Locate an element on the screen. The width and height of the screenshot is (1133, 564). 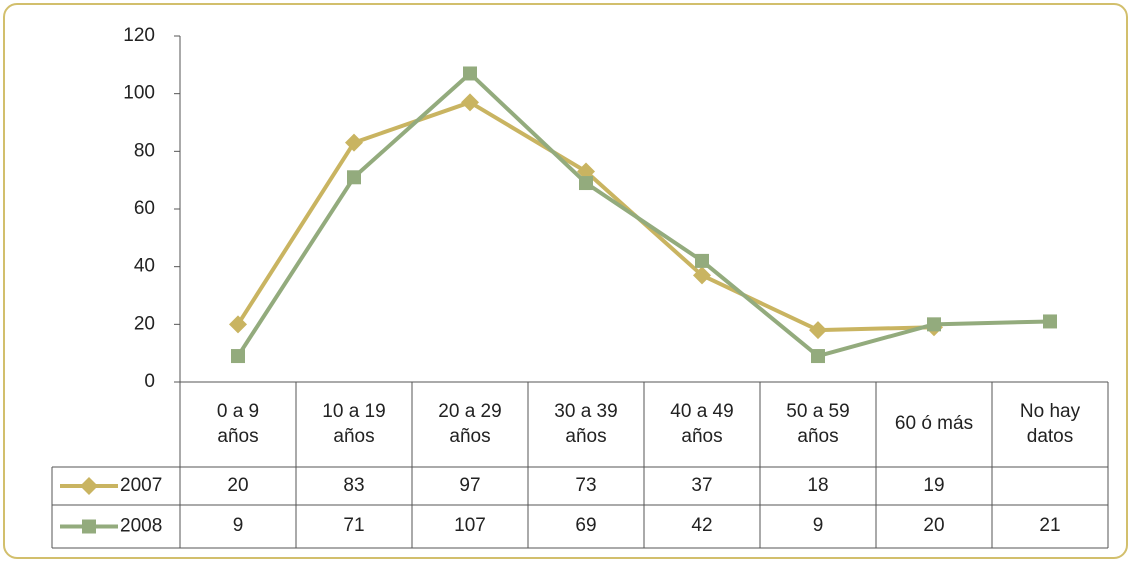
x-tick-label: 50 a 59 años is located at coordinates (818, 424).